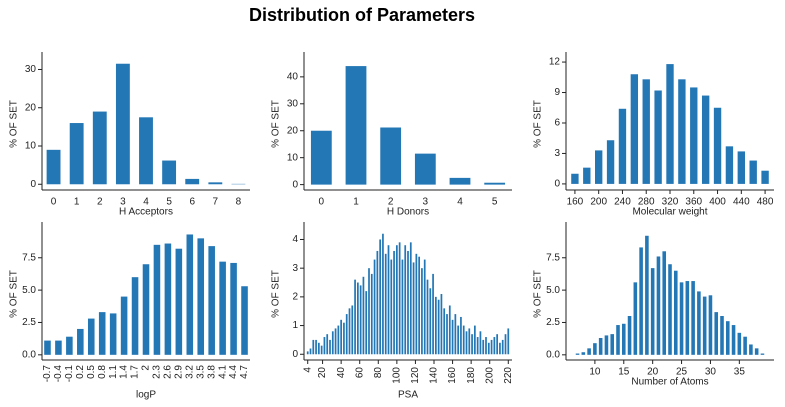 The width and height of the screenshot is (785, 407). Describe the element at coordinates (200, 372) in the screenshot. I see `x-tick-label: 3.5` at that location.